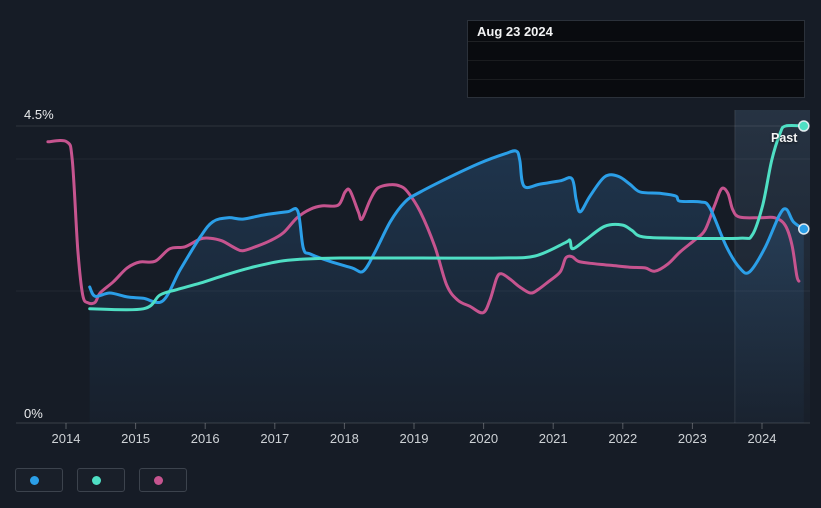  Describe the element at coordinates (34, 480) in the screenshot. I see `dividend-yield-dot-icon` at that location.